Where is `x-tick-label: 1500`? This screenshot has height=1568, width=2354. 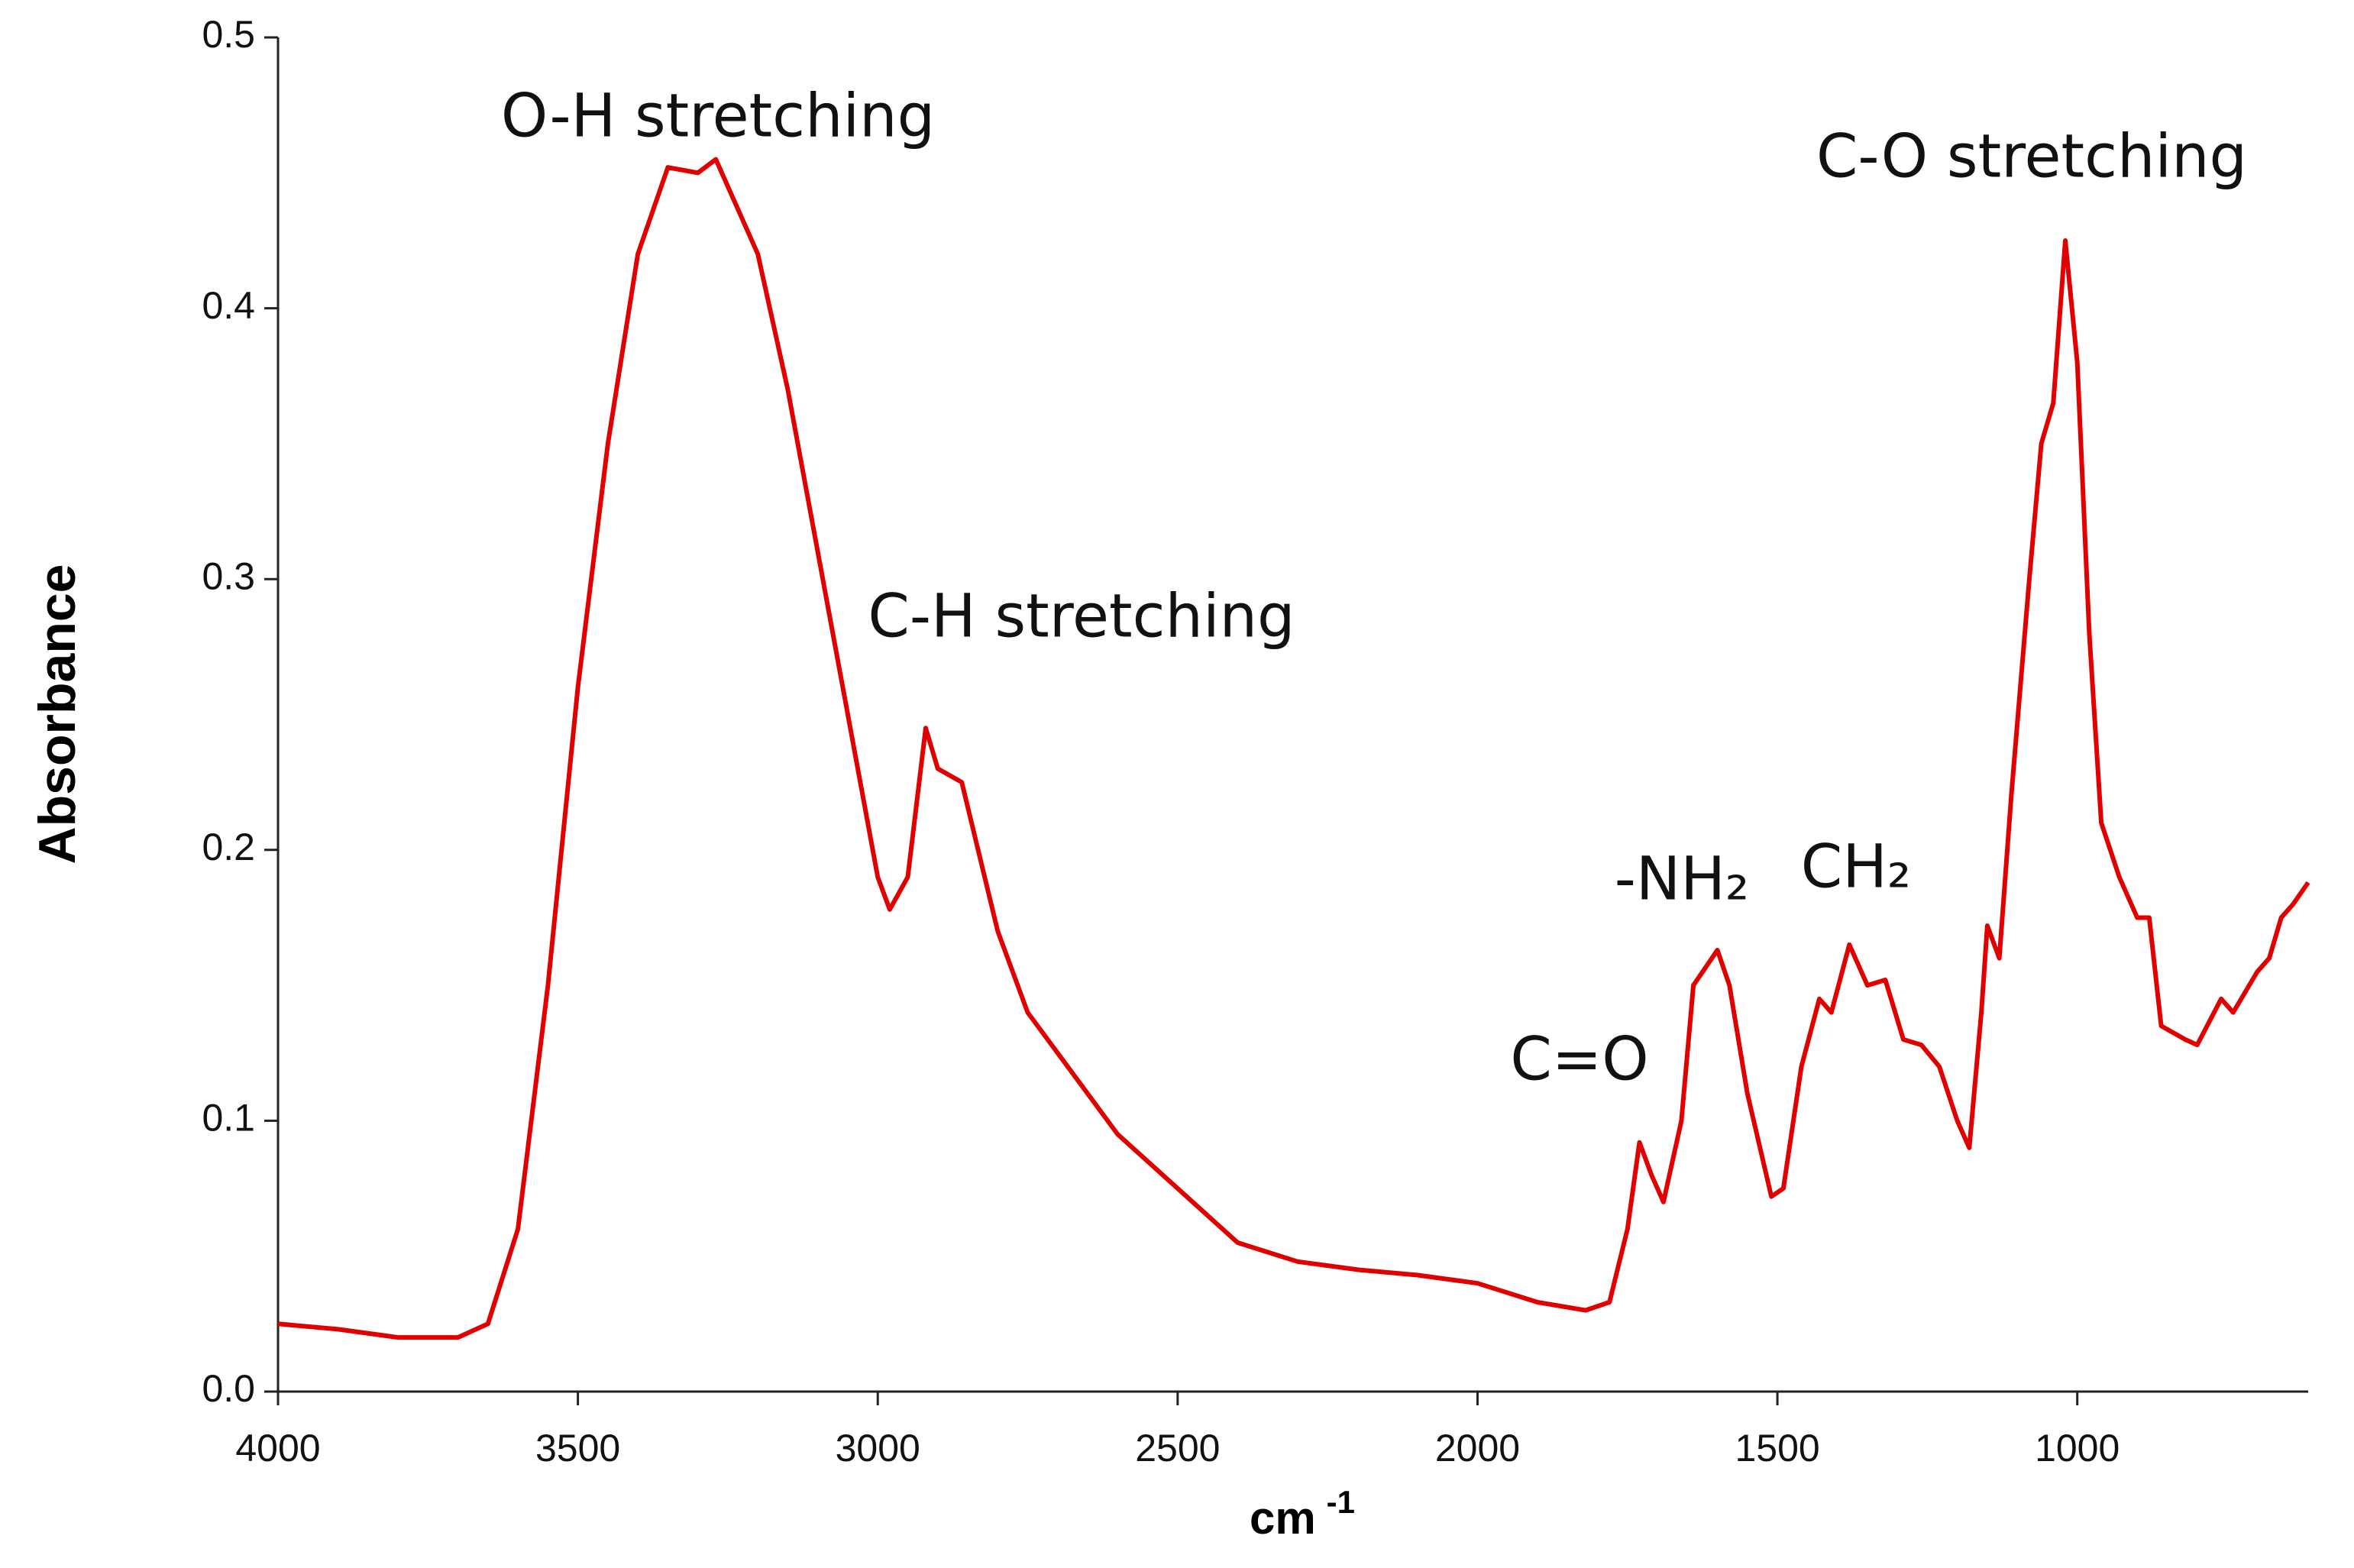 x-tick-label: 1500 is located at coordinates (1777, 1448).